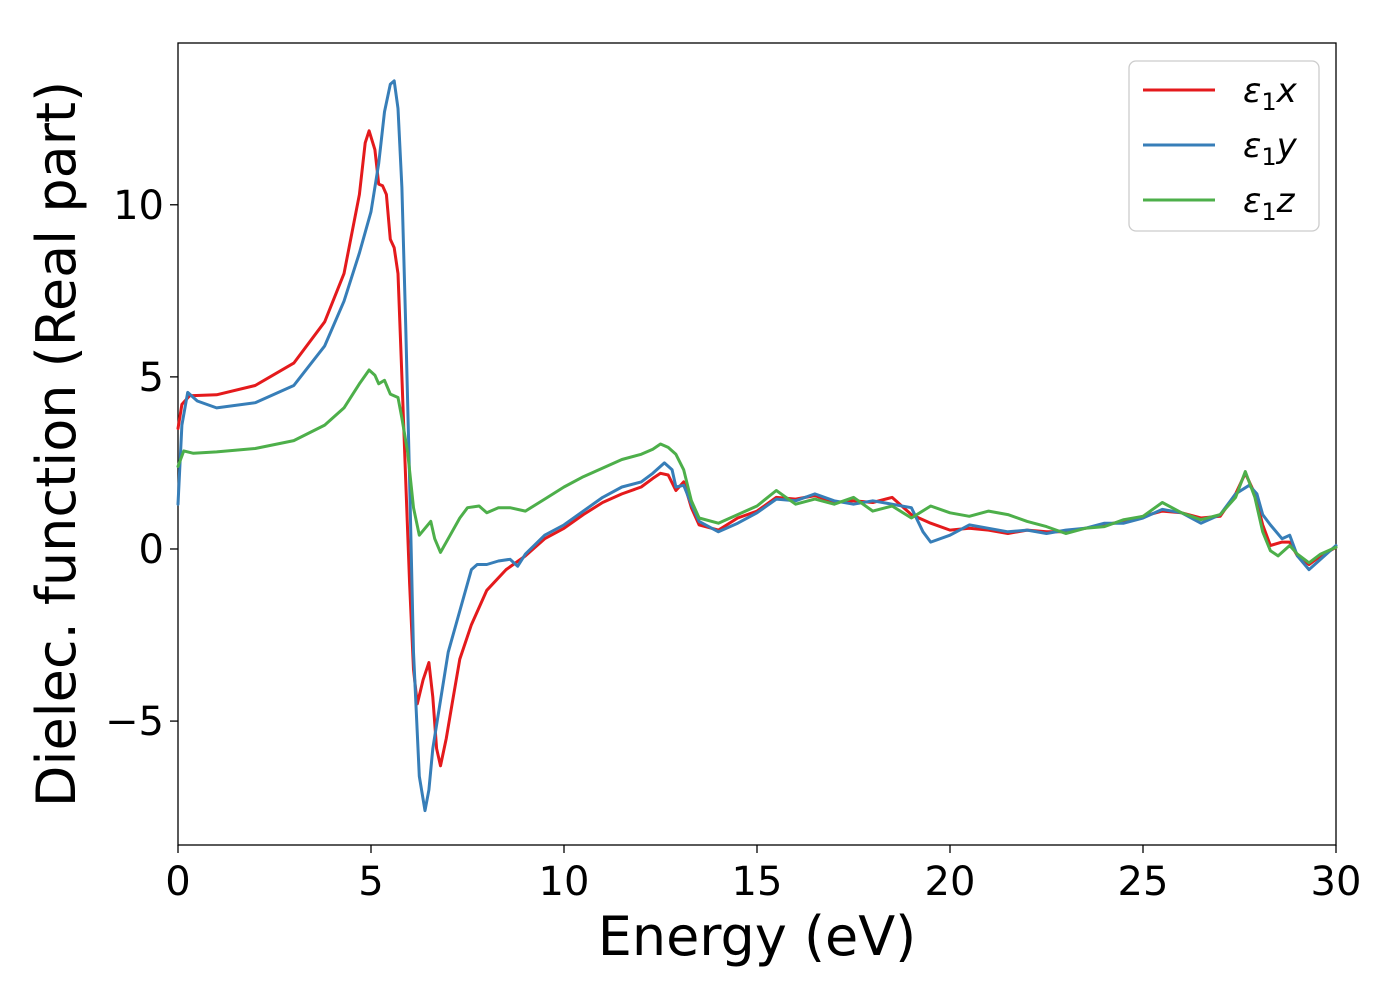  What do you see at coordinates (1336, 882) in the screenshot?
I see `x-tick-label: 30` at bounding box center [1336, 882].